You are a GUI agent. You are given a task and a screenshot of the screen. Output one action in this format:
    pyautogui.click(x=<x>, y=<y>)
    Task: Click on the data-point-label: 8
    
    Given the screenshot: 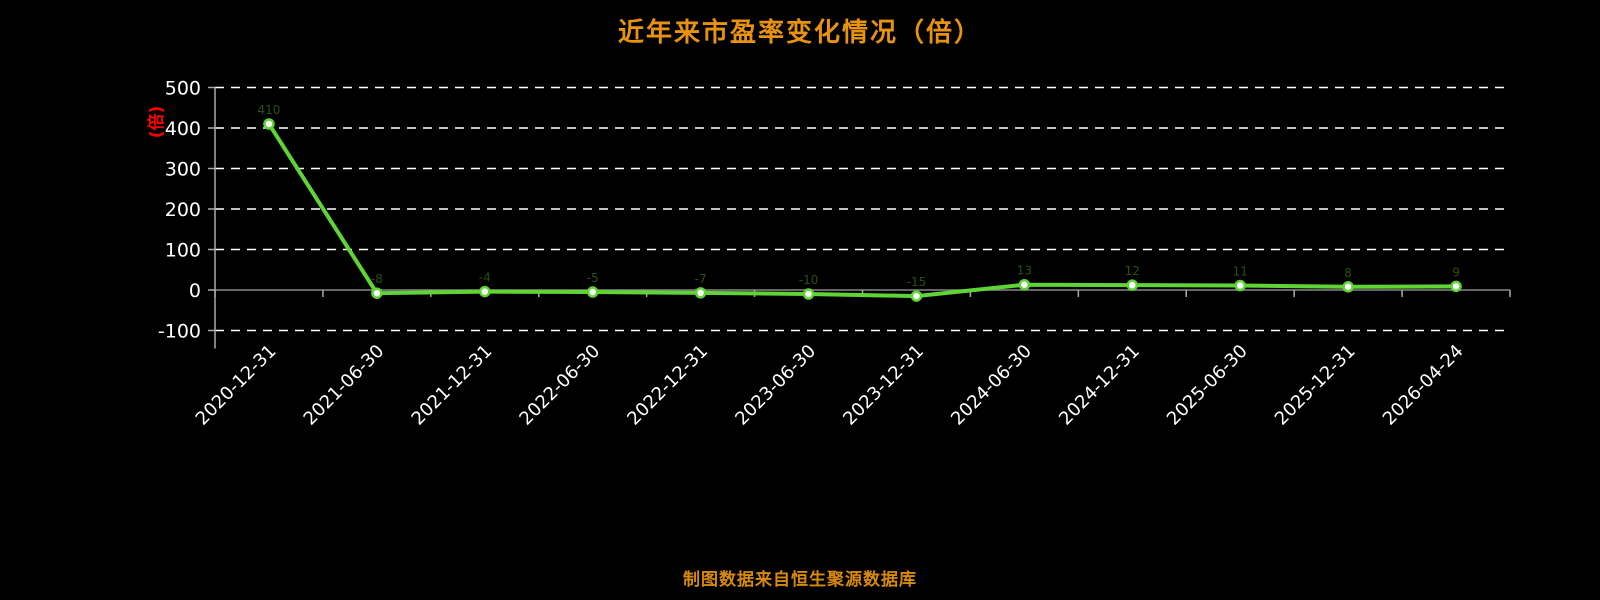 What is the action you would take?
    pyautogui.click(x=1348, y=273)
    